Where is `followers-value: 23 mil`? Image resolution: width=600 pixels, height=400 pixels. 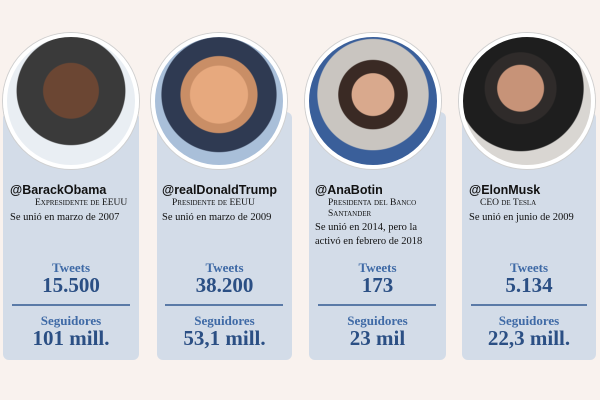
followers-value: 23 mil is located at coordinates (377, 338).